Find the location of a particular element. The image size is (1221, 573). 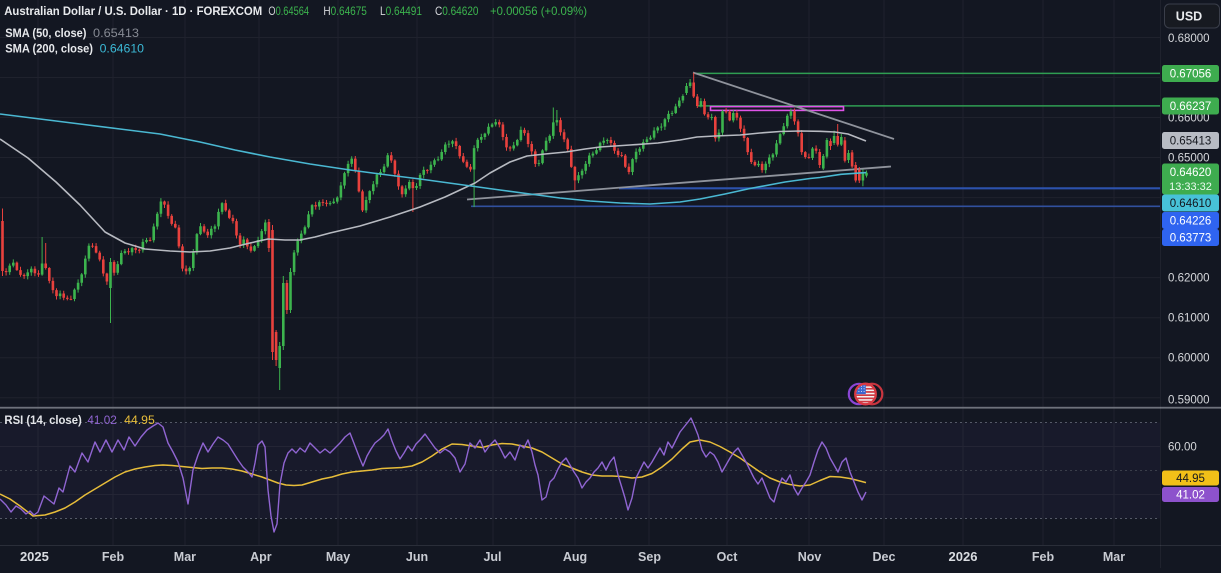

svg-text: 0.59000 is located at coordinates (1189, 401).